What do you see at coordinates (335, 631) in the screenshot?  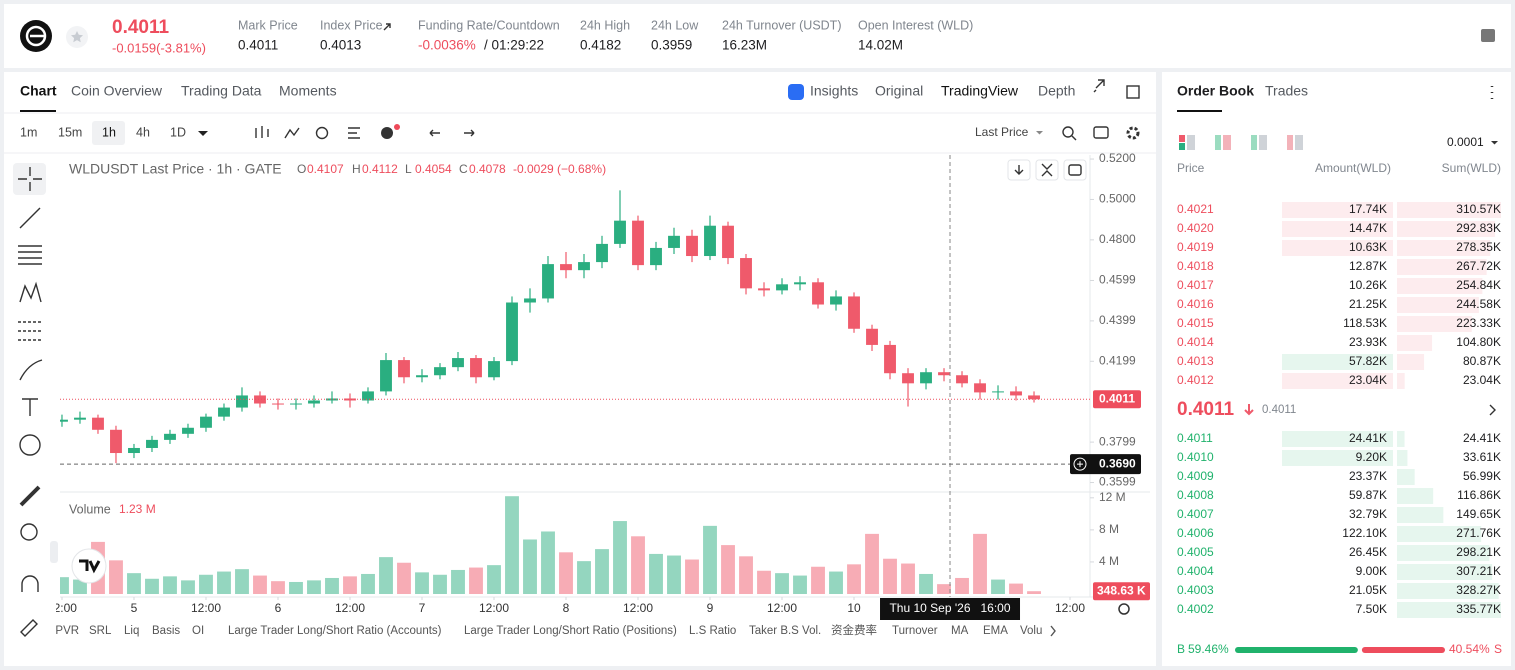 I see `indicator: Large Trader Long/Short Ratio (Accounts)` at bounding box center [335, 631].